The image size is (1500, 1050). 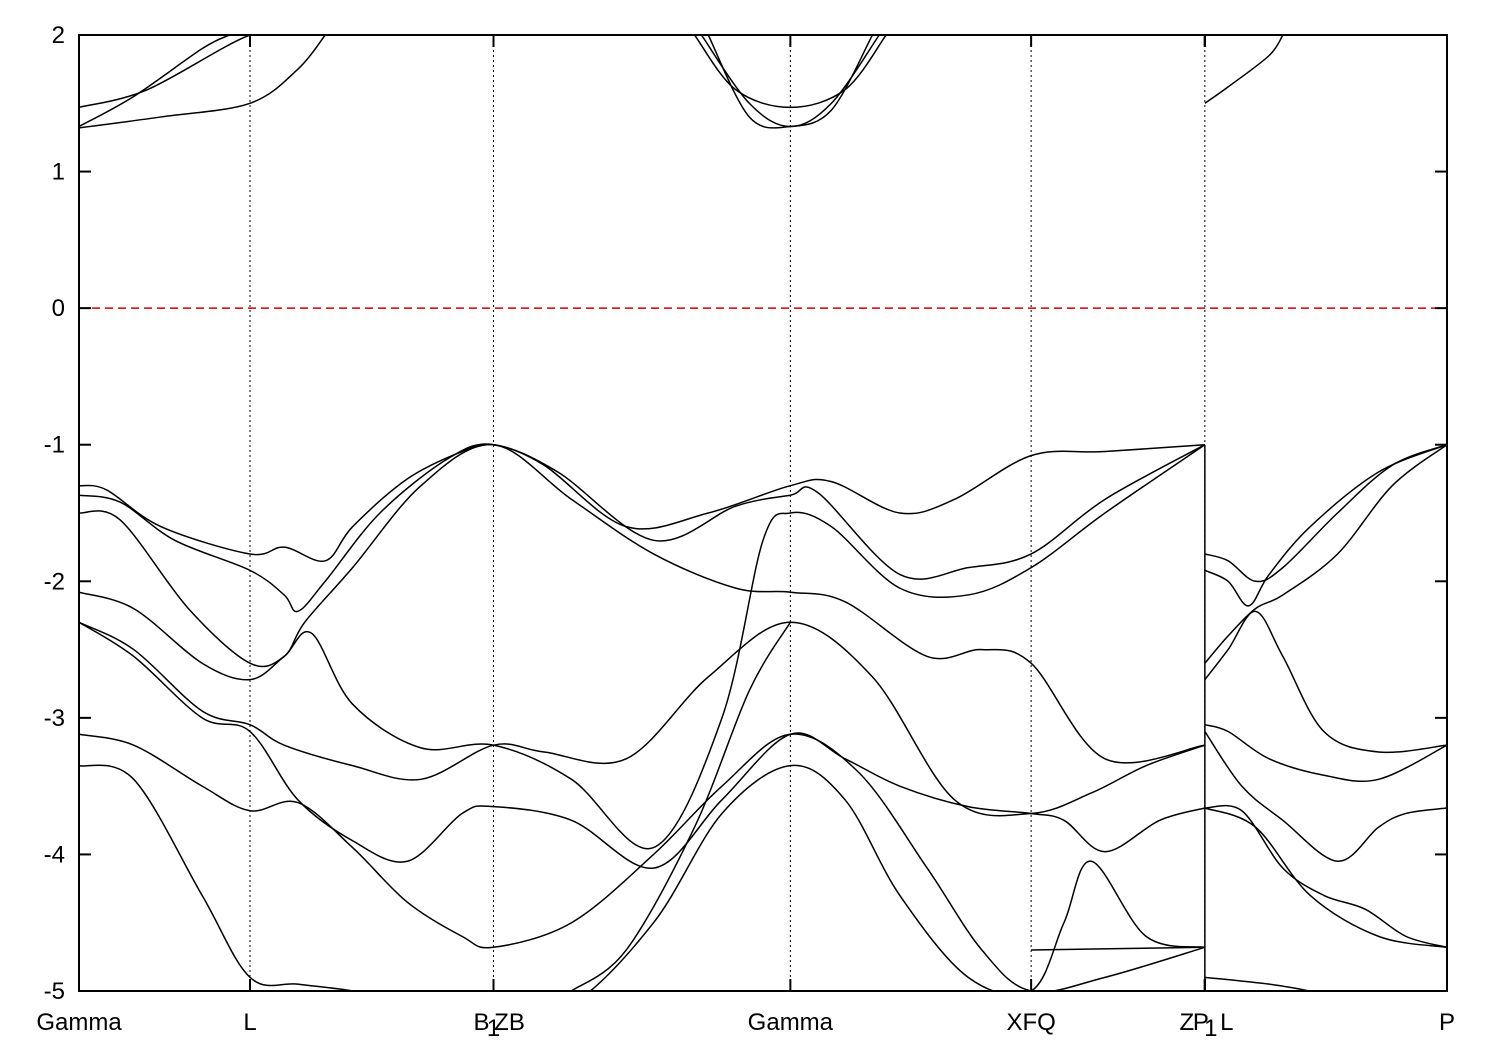 What do you see at coordinates (1187, 1022) in the screenshot?
I see `x-tick-label: Z` at bounding box center [1187, 1022].